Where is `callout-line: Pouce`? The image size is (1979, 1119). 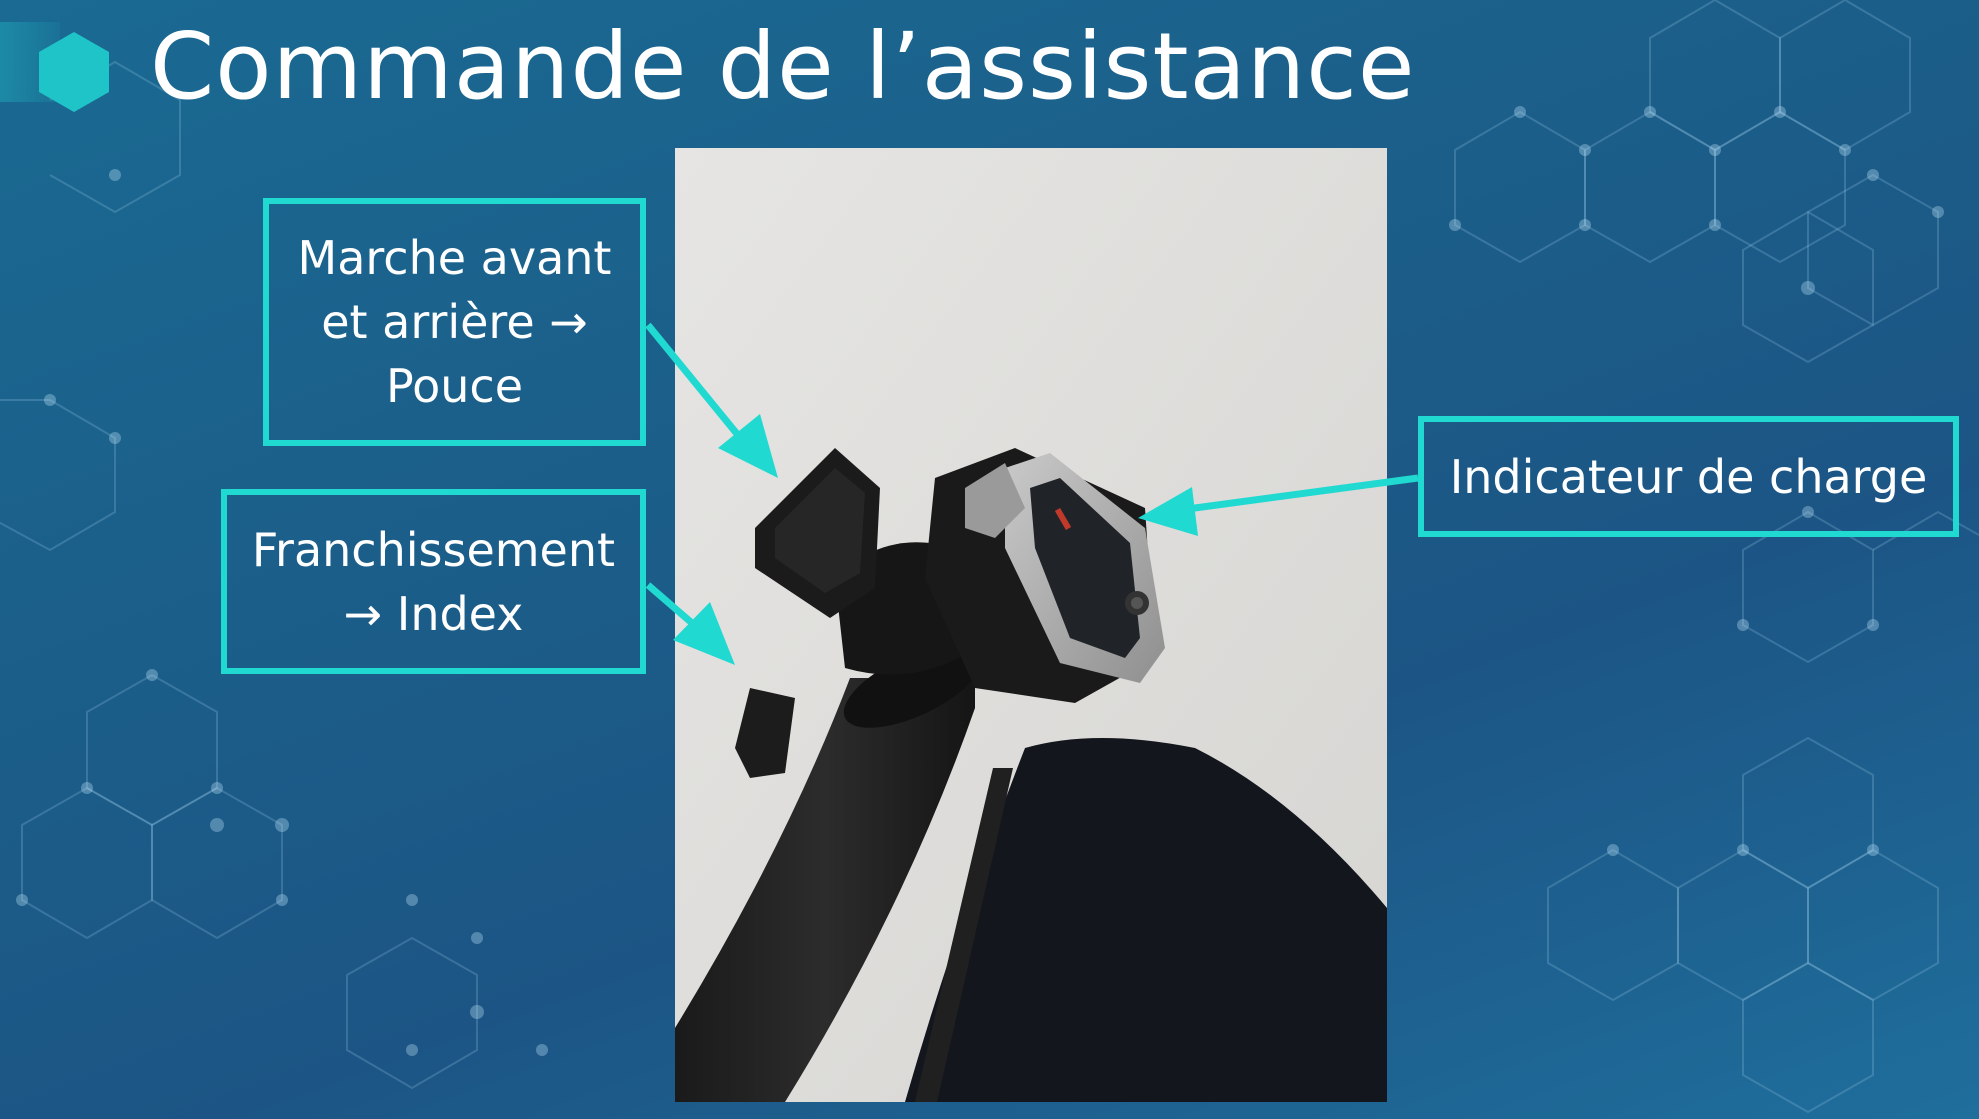 callout-line: Pouce is located at coordinates (454, 386).